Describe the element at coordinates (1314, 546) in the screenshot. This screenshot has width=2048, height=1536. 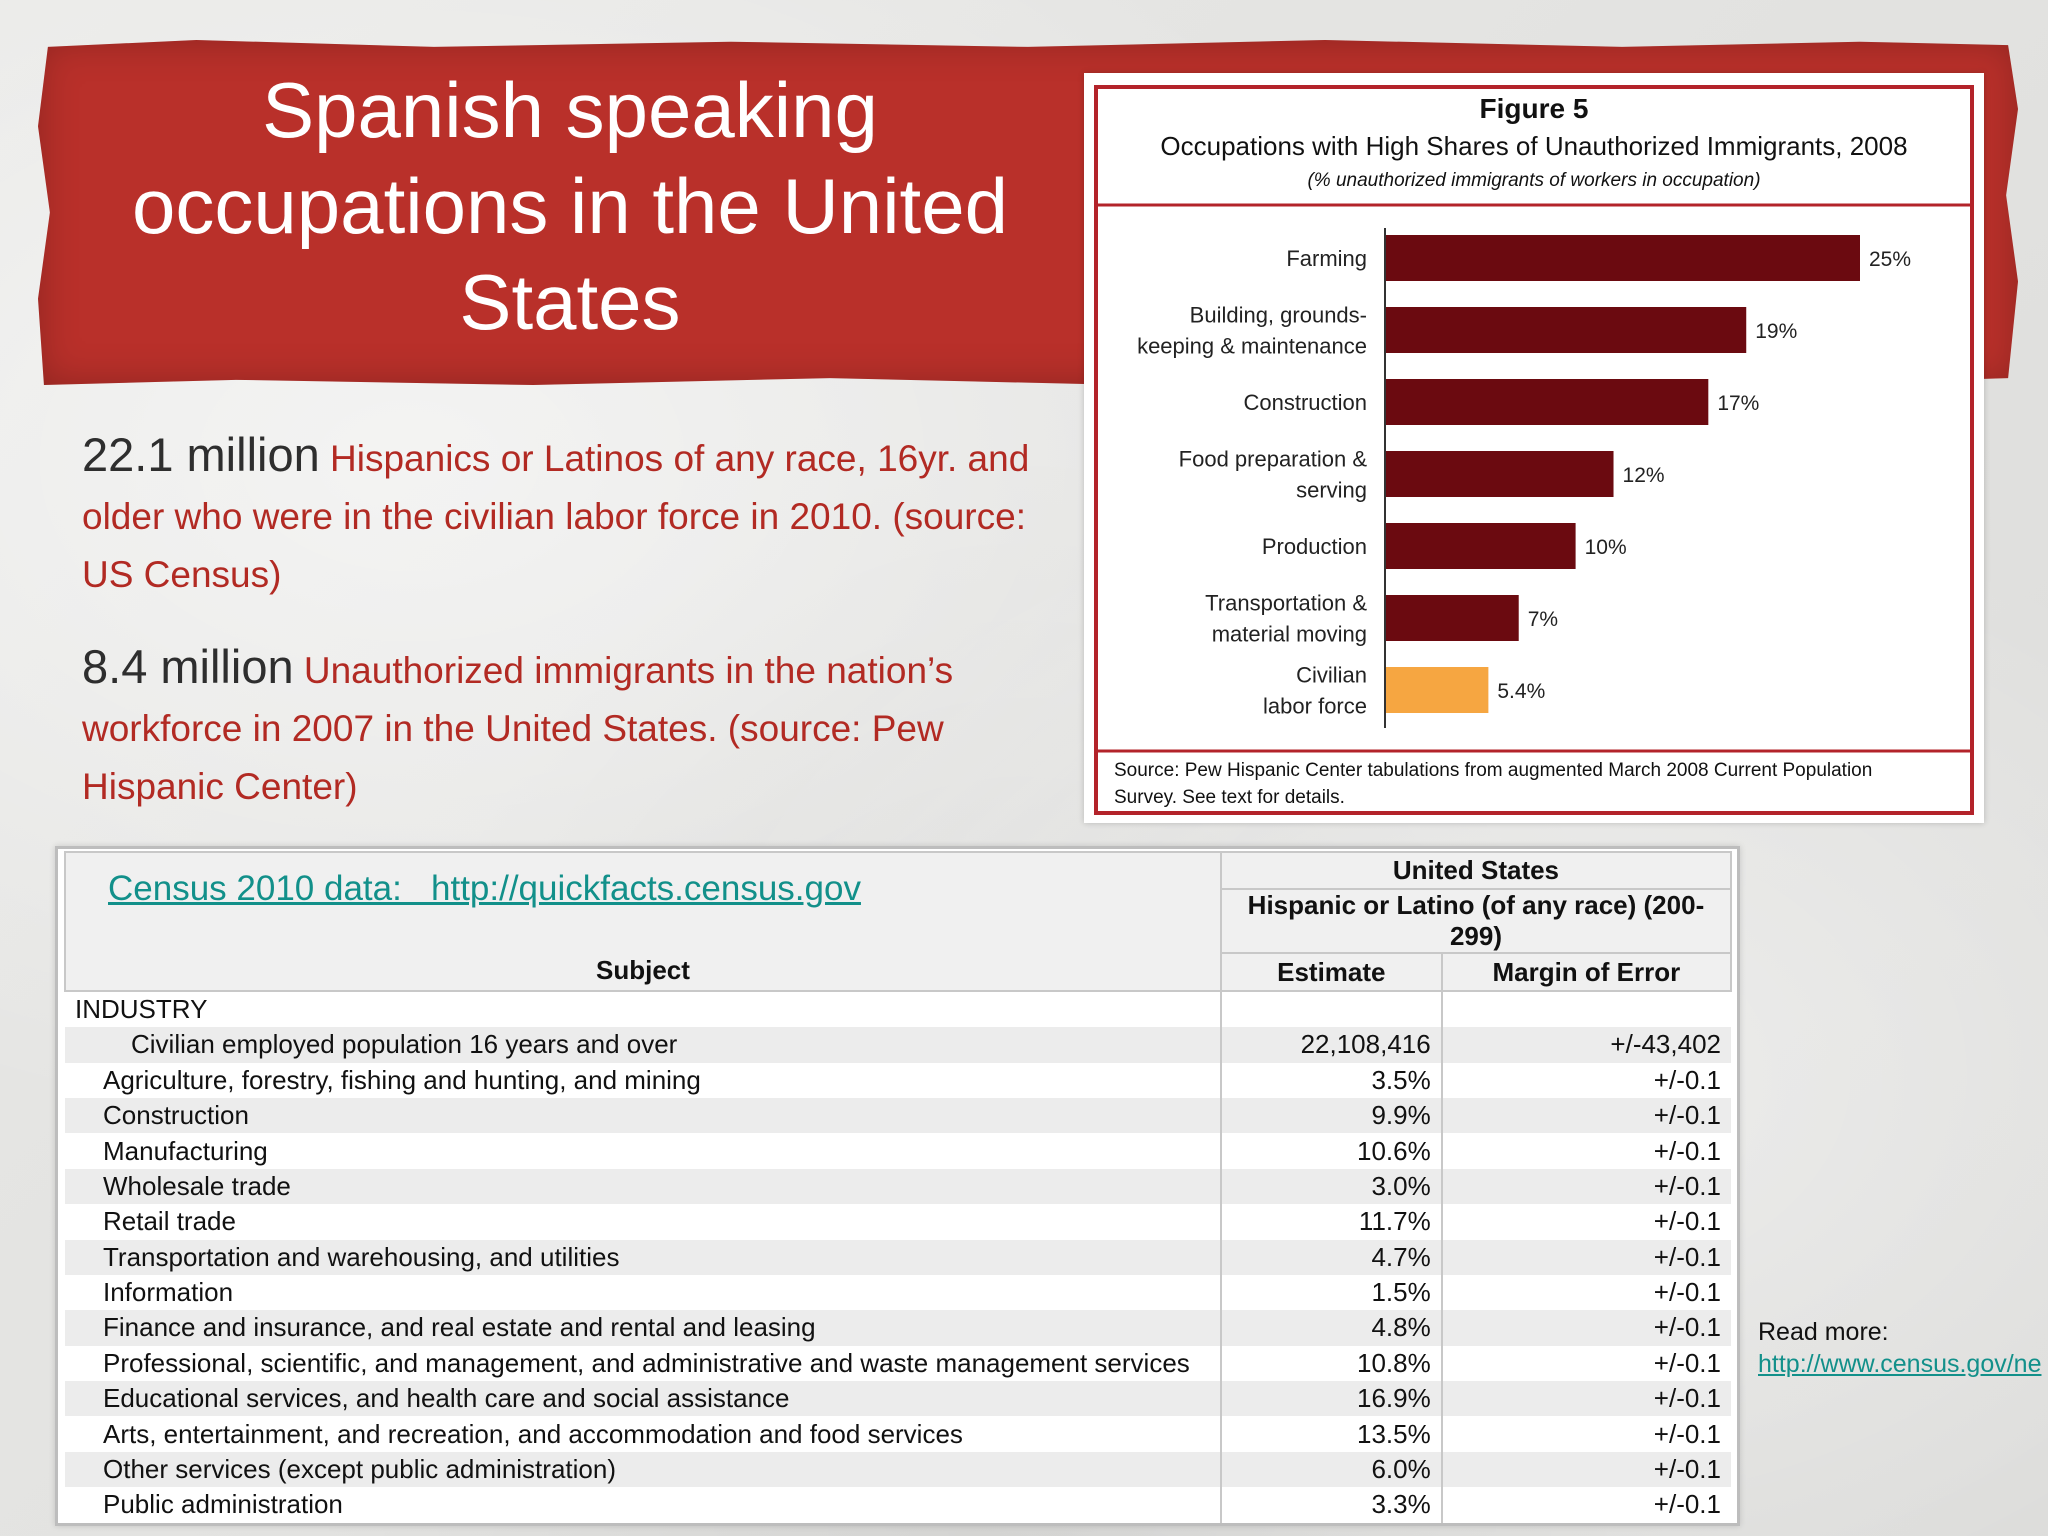
I see `category-label: Production` at that location.